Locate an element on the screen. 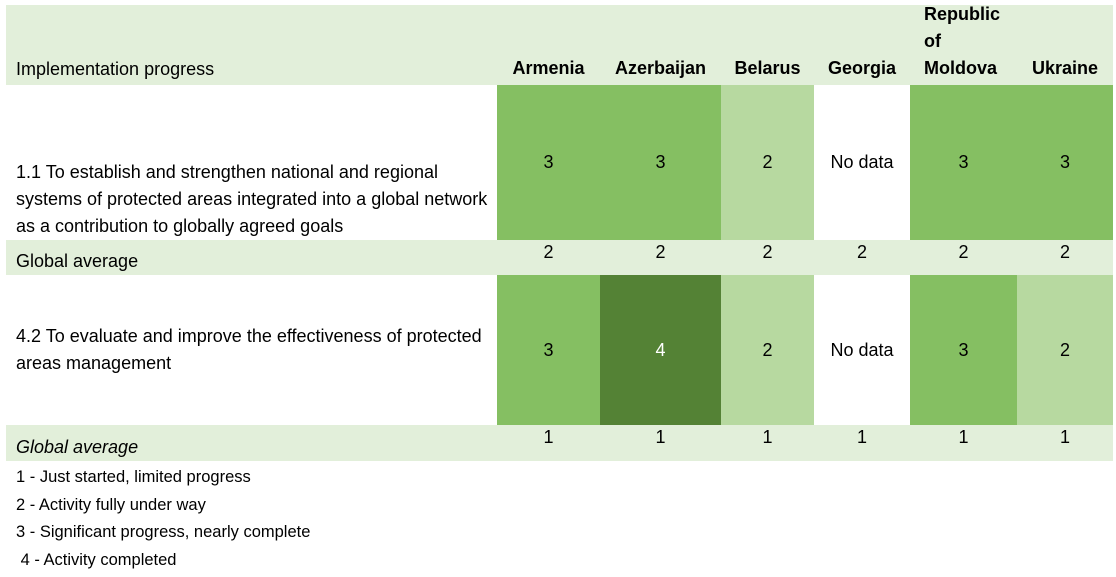  row-label-global-average-1: Global average is located at coordinates (77, 261).